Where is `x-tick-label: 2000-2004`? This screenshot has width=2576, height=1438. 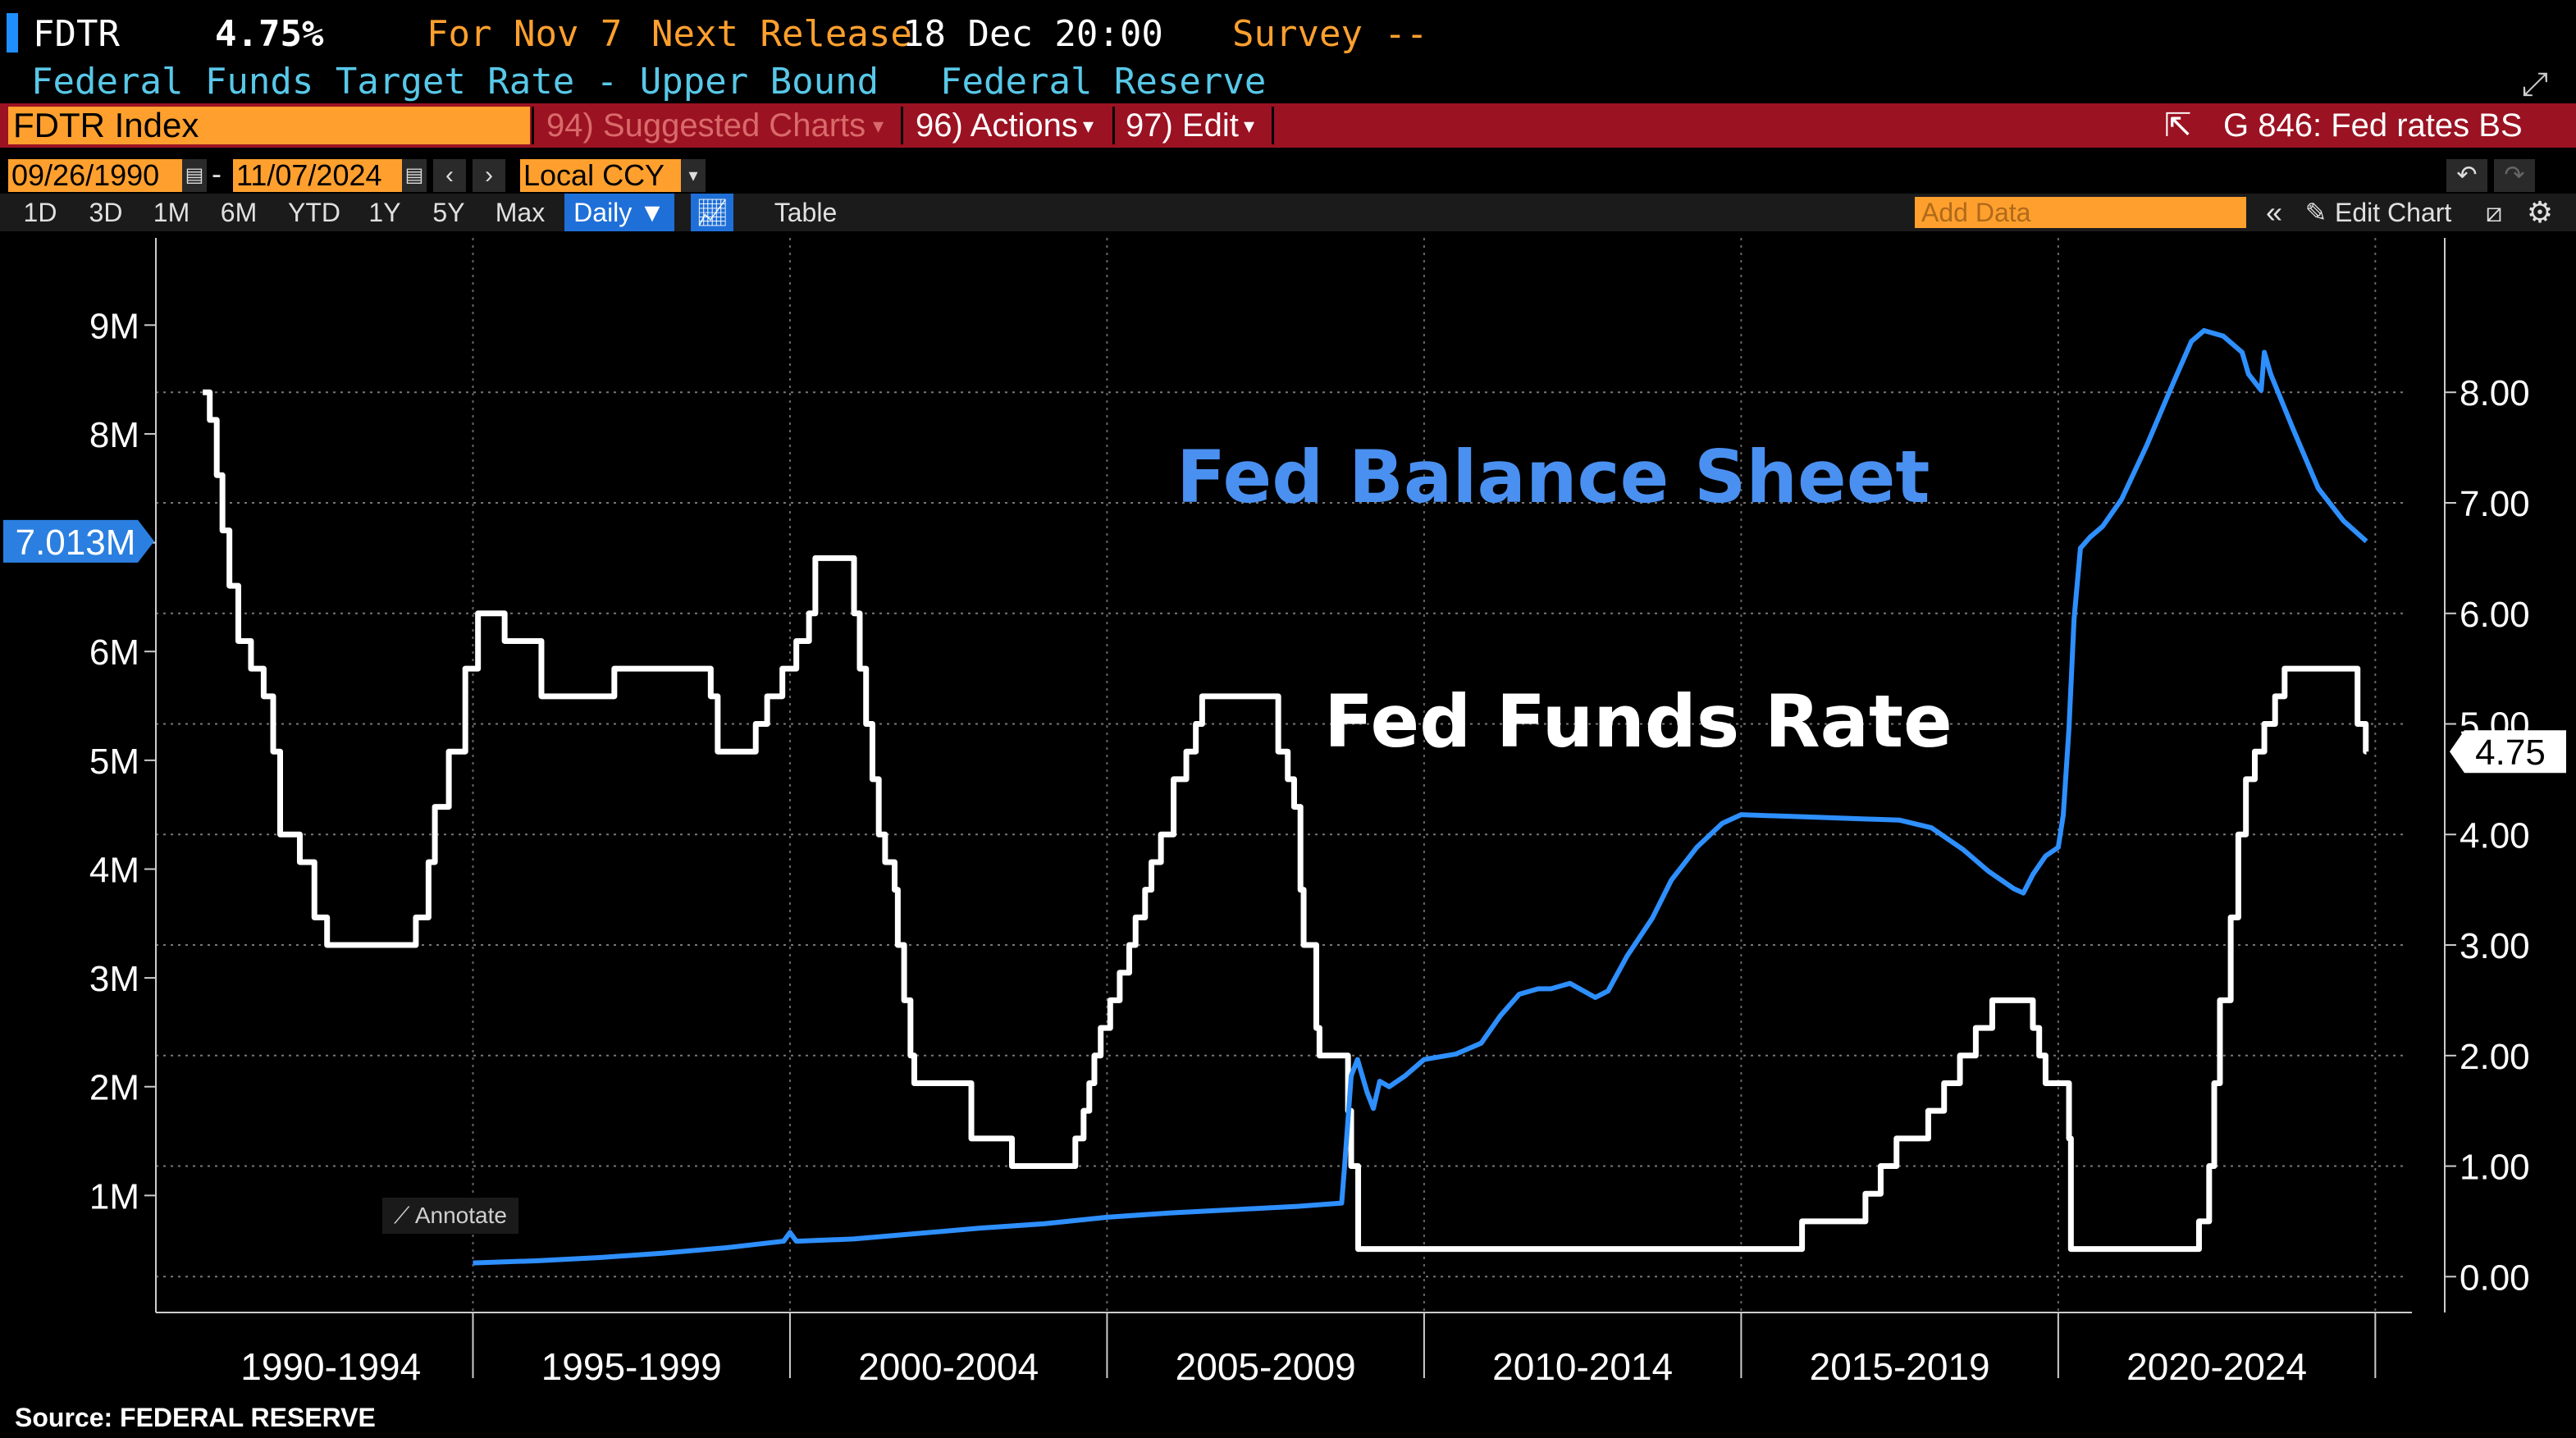
x-tick-label: 2000-2004 is located at coordinates (948, 1366).